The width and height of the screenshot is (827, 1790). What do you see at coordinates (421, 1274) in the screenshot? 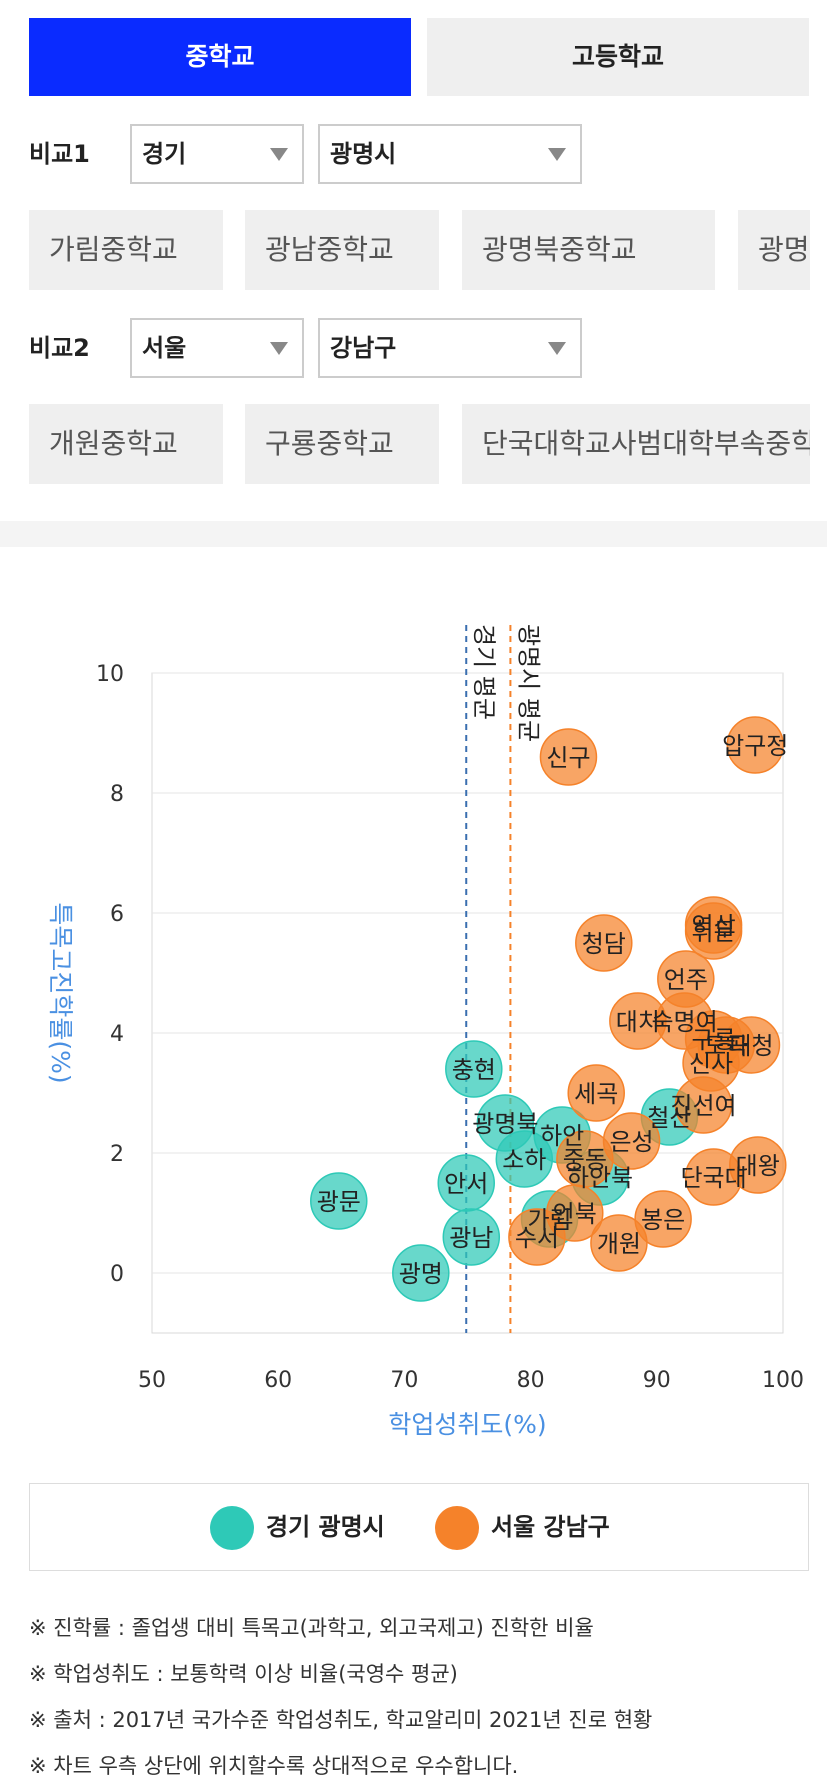
I see `data-point-label: 광명` at bounding box center [421, 1274].